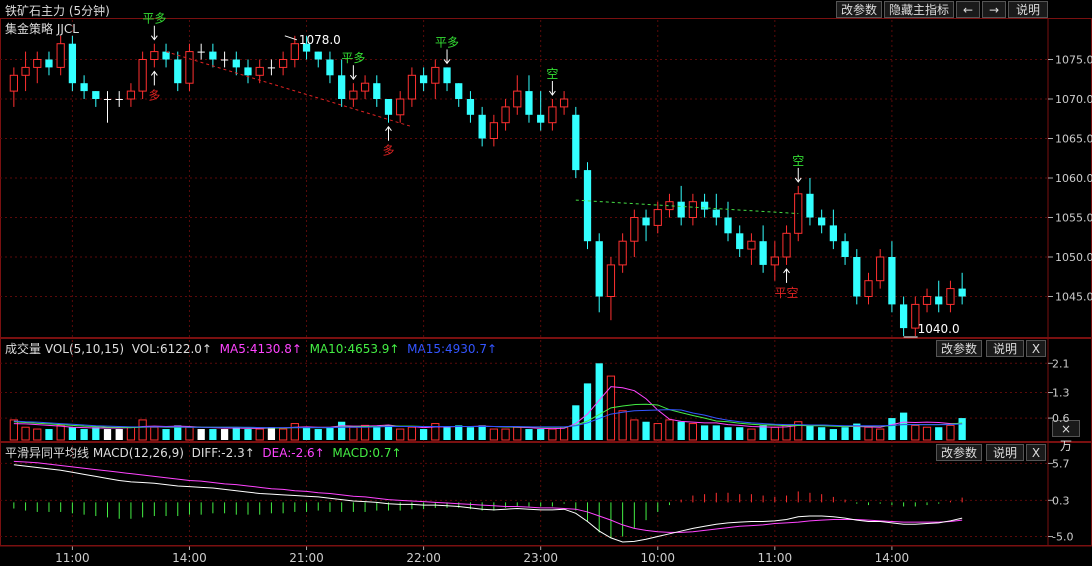  I want to click on params-button: 改参数, so click(859, 9).